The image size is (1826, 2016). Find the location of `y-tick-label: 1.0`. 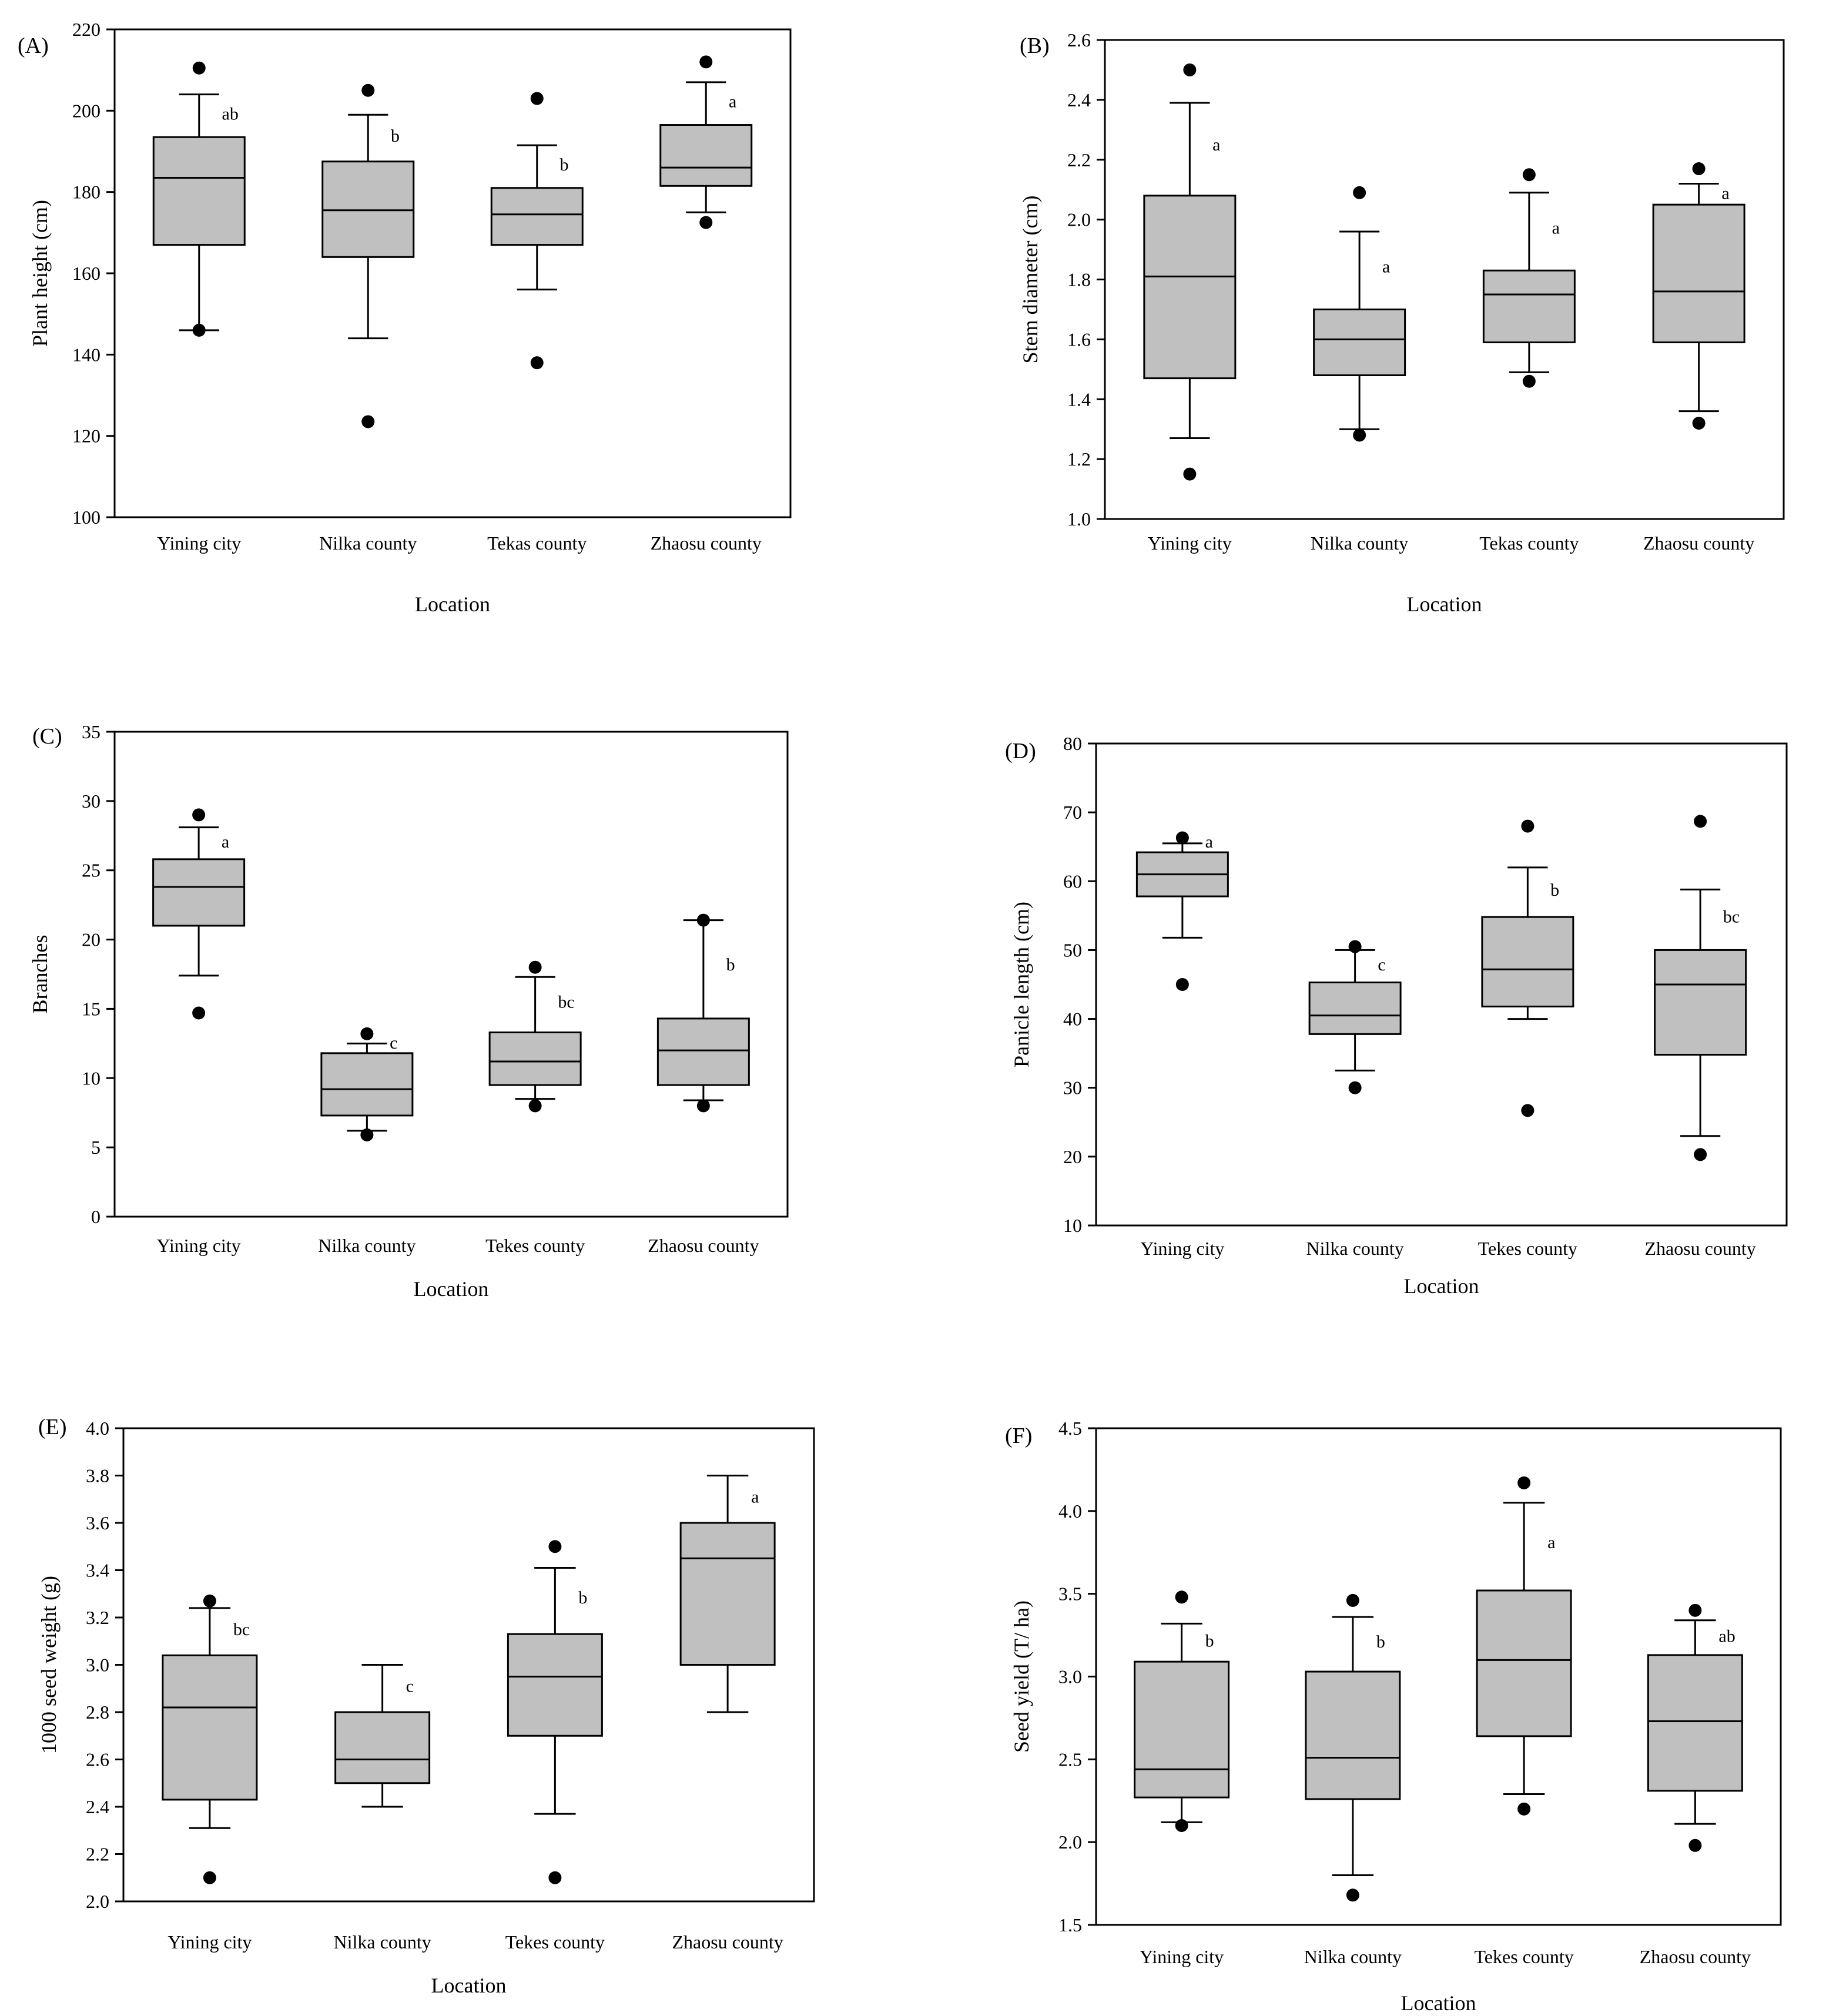

y-tick-label: 1.0 is located at coordinates (1079, 519).